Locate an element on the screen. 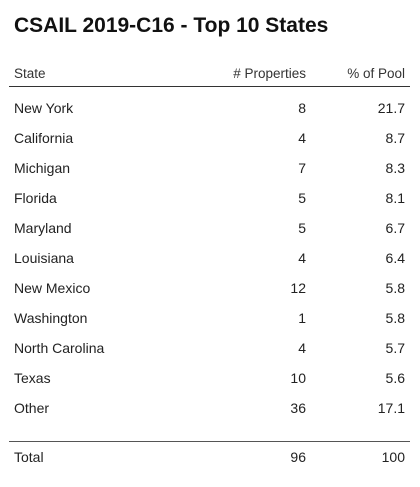 The image size is (420, 487). row-state: Washington is located at coordinates (51, 318).